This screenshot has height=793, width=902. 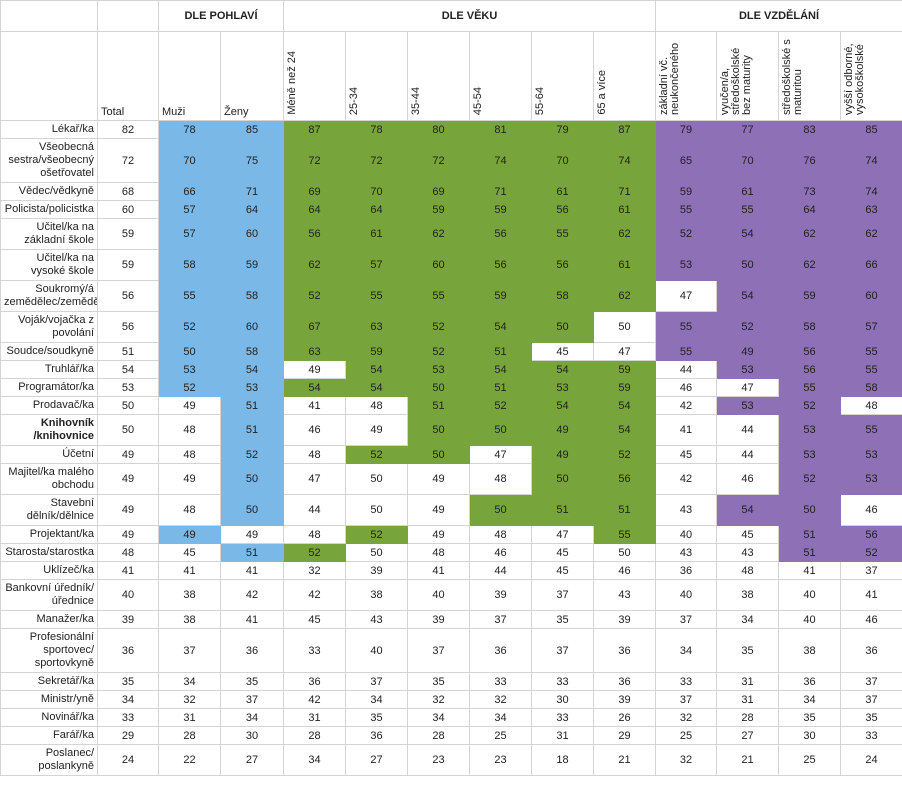 What do you see at coordinates (451, 129) in the screenshot?
I see `table-row: Lékař/ka 82 78 85 87 78 80 81 79 87 79 77 83 85` at bounding box center [451, 129].